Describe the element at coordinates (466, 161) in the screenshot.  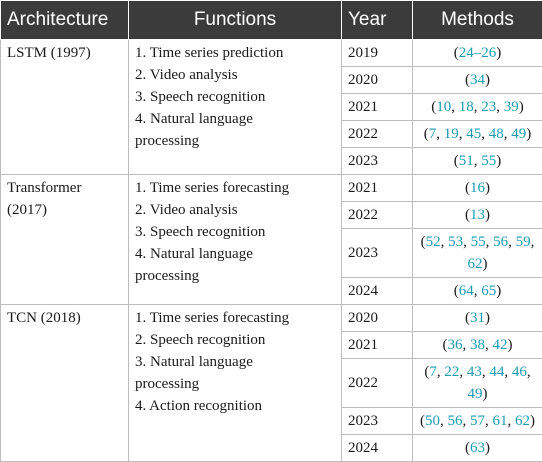
I see `reference-link: 51` at that location.